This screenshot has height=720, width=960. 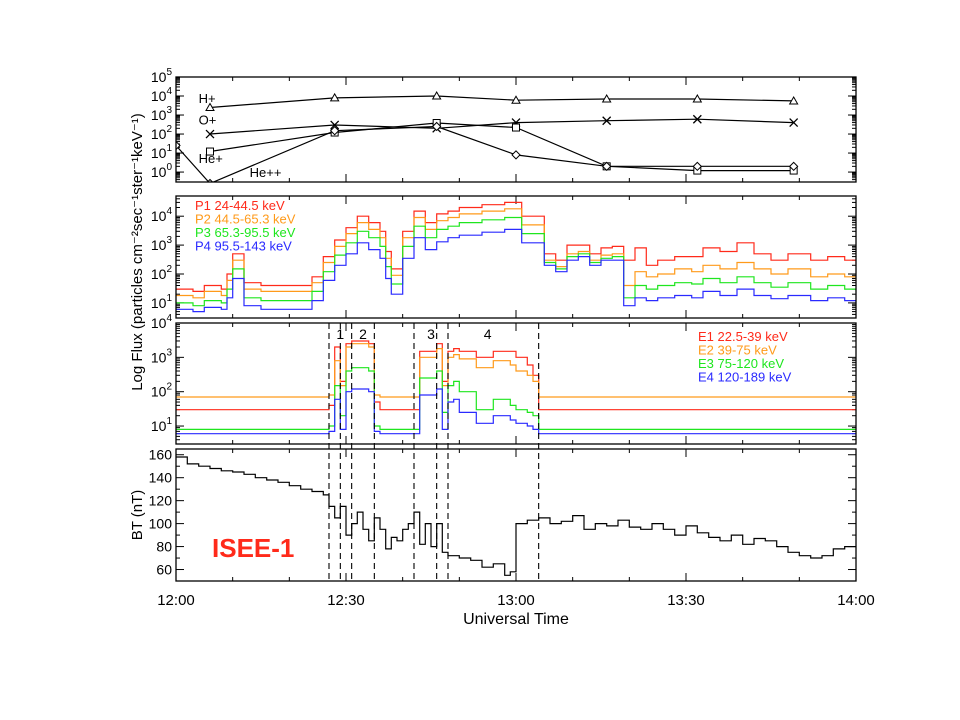 I want to click on panel-field: 60 80 100 120 140 160, so click(x=503, y=514).